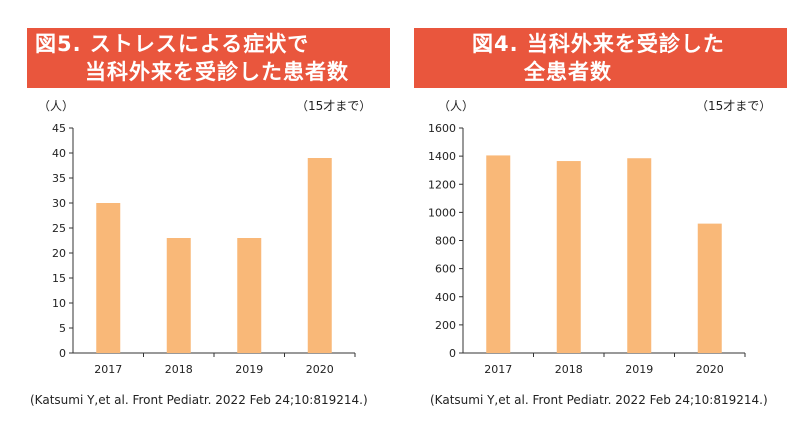 Image resolution: width=800 pixels, height=435 pixels. I want to click on chart-title-line-2: 当科外来を受診した患者数, so click(217, 72).